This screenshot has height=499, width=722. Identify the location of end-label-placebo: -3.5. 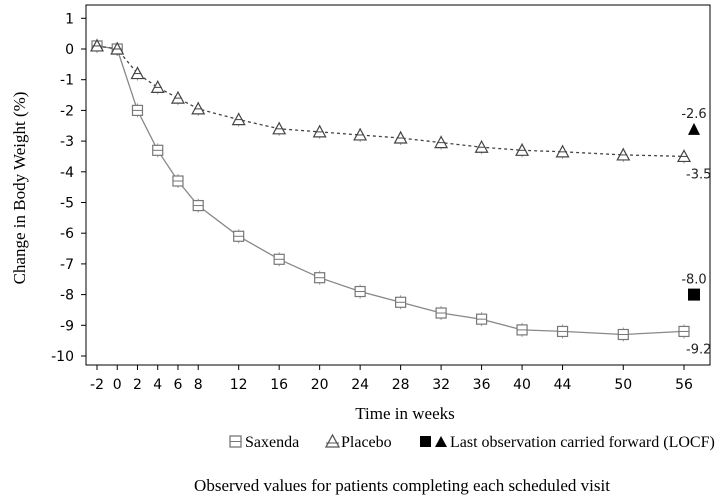
(698, 174).